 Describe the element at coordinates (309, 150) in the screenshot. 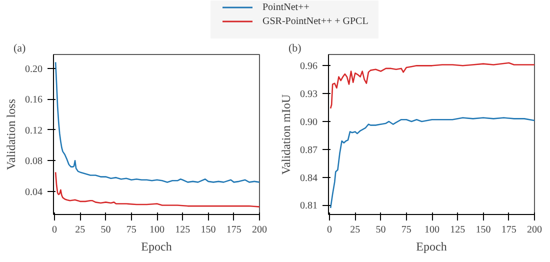

I see `y-tick-label: 0.87` at that location.